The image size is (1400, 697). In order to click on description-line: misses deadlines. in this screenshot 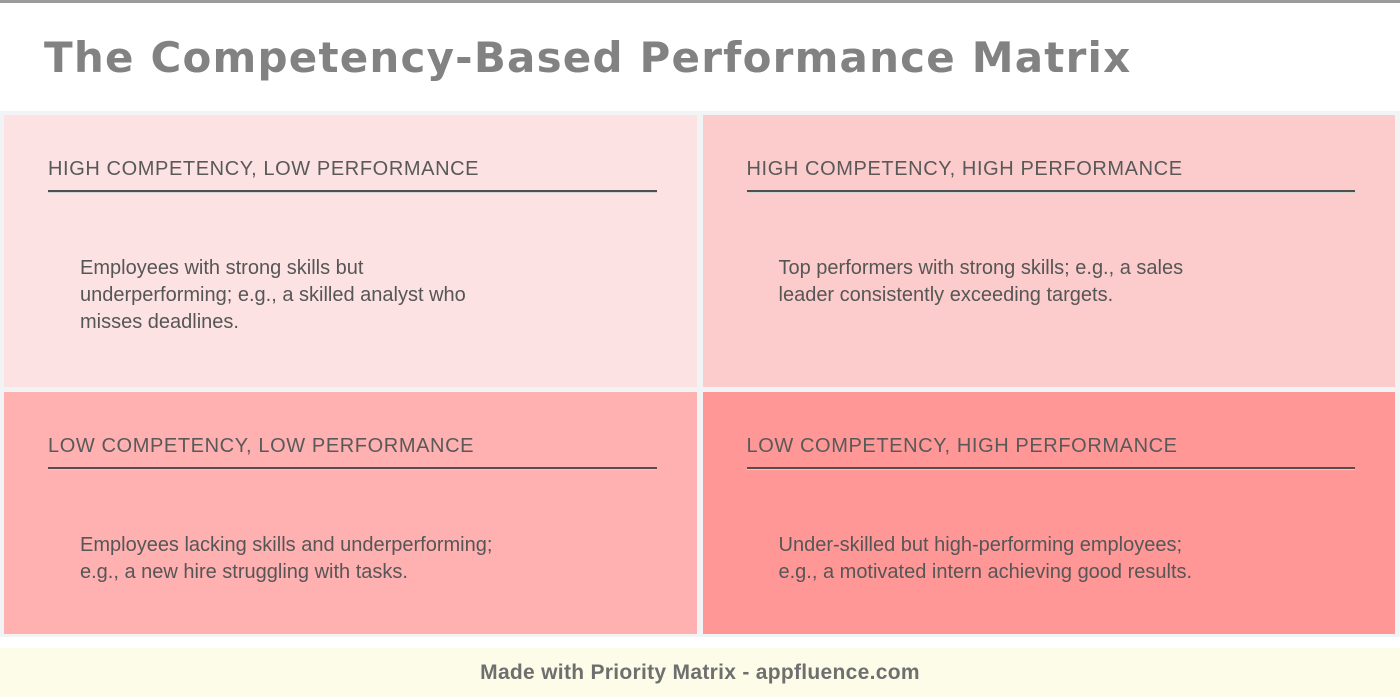, I will do `click(159, 322)`.